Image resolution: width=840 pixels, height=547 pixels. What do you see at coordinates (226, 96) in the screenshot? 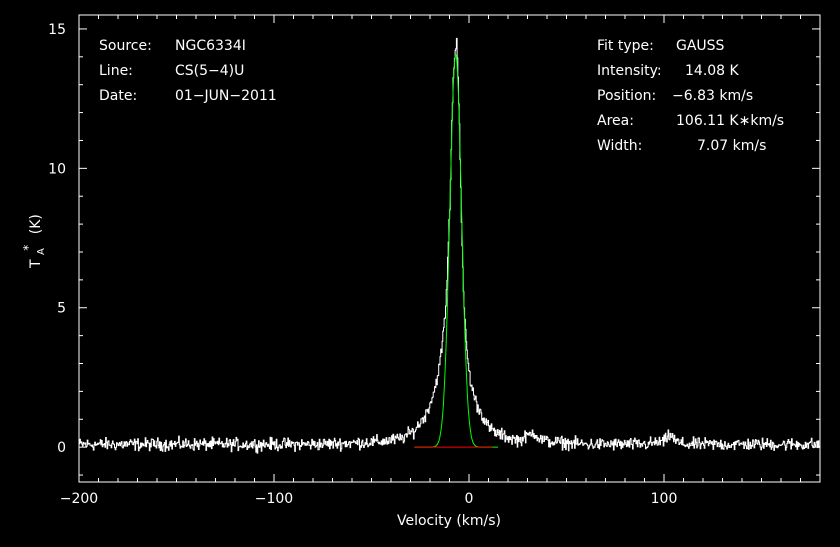
I see `info-left-value-date: 01−JUN−2011` at bounding box center [226, 96].